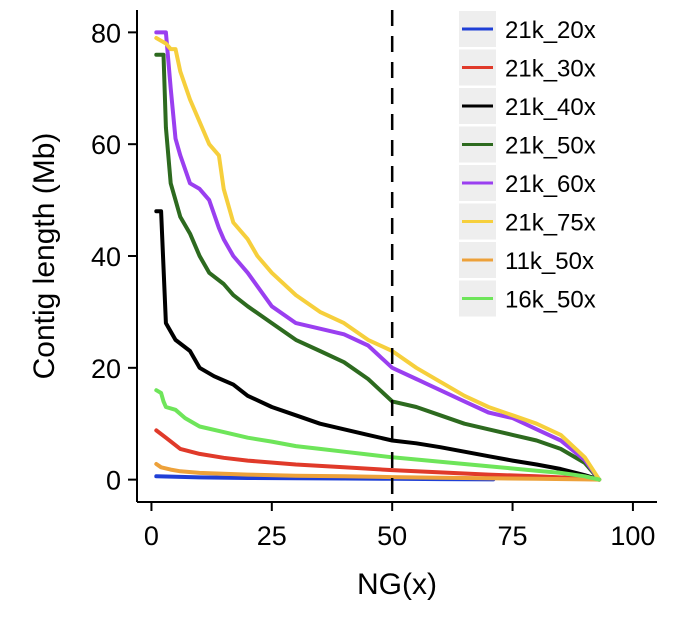 Image resolution: width=688 pixels, height=620 pixels. What do you see at coordinates (106, 369) in the screenshot?
I see `y-tick-label: 20` at bounding box center [106, 369].